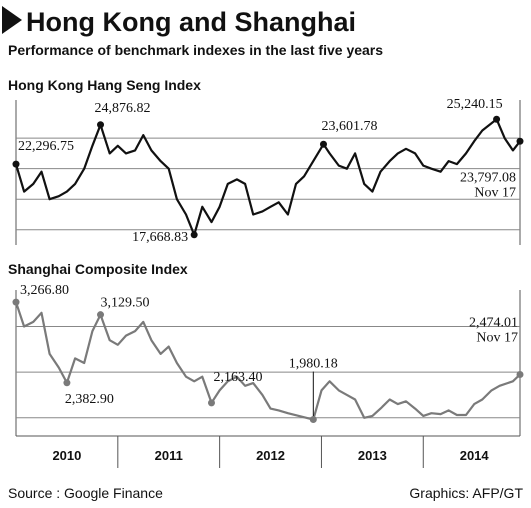 This screenshot has width=531, height=508. What do you see at coordinates (270, 455) in the screenshot?
I see `x-tick-label: 2012` at bounding box center [270, 455].